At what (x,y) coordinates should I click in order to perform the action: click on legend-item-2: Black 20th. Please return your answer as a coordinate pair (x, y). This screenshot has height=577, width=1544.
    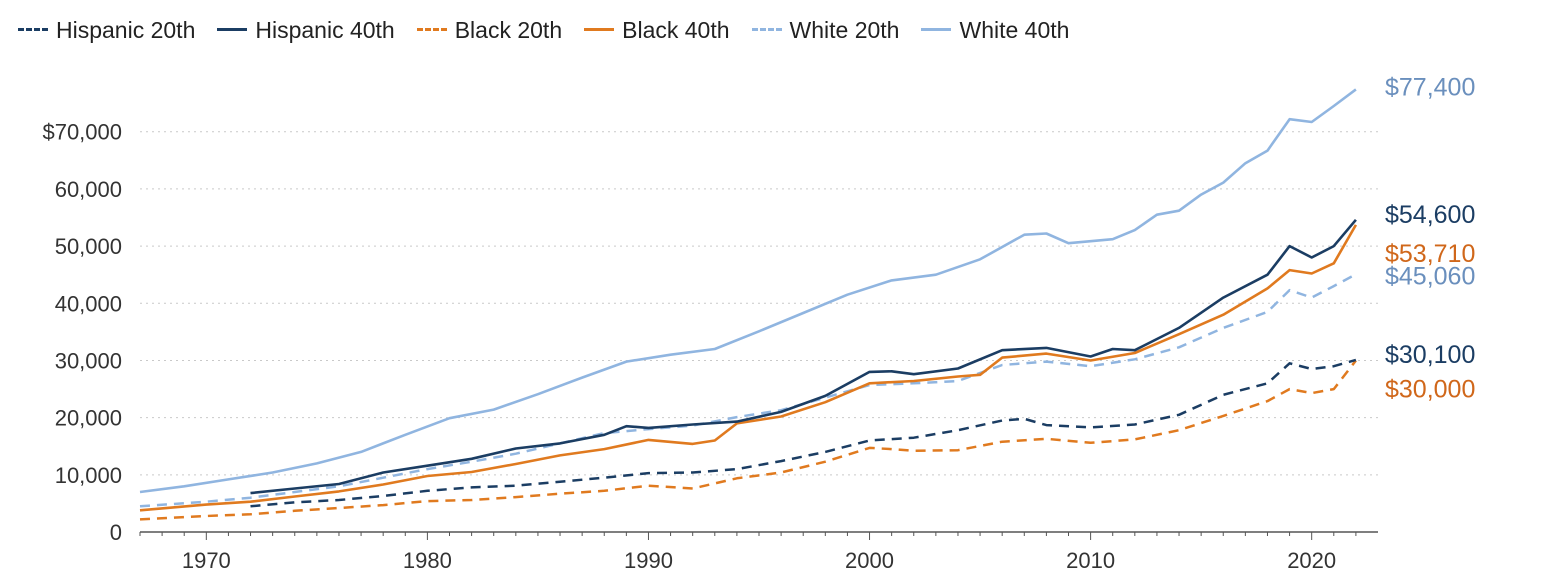
    Looking at the image, I should click on (489, 30).